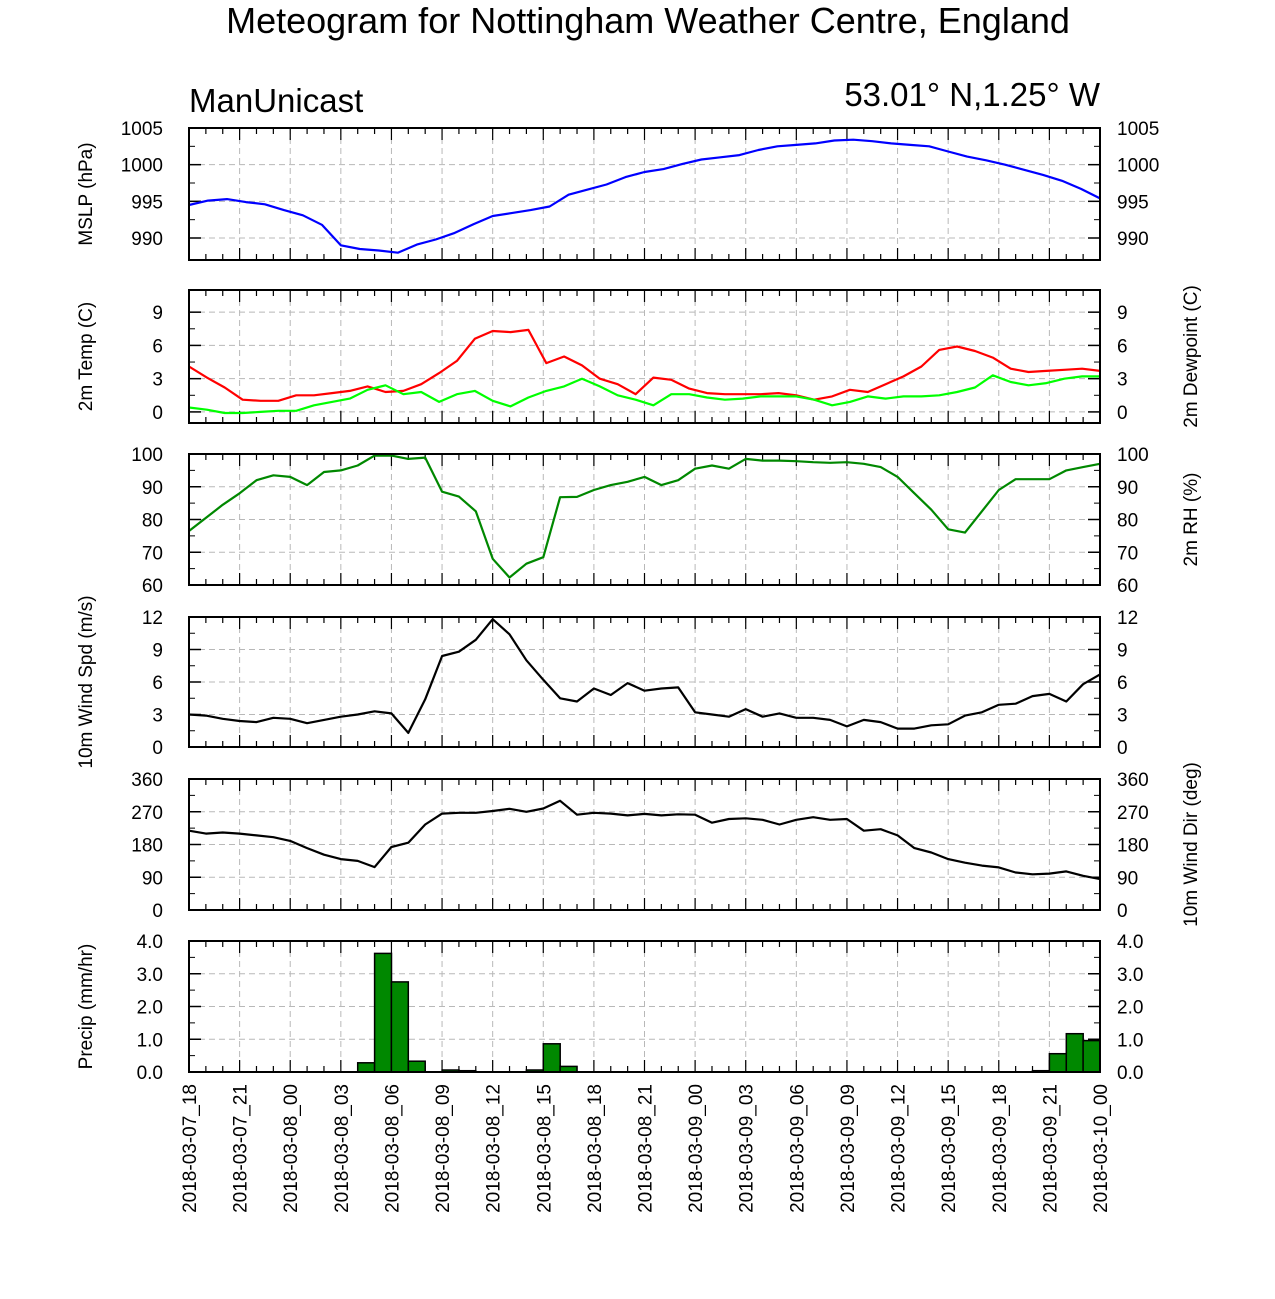 The width and height of the screenshot is (1275, 1299). I want to click on panel-3: 60 60 70 70 80 80 90 90 100 100 2m RH (%), so click(666, 521).